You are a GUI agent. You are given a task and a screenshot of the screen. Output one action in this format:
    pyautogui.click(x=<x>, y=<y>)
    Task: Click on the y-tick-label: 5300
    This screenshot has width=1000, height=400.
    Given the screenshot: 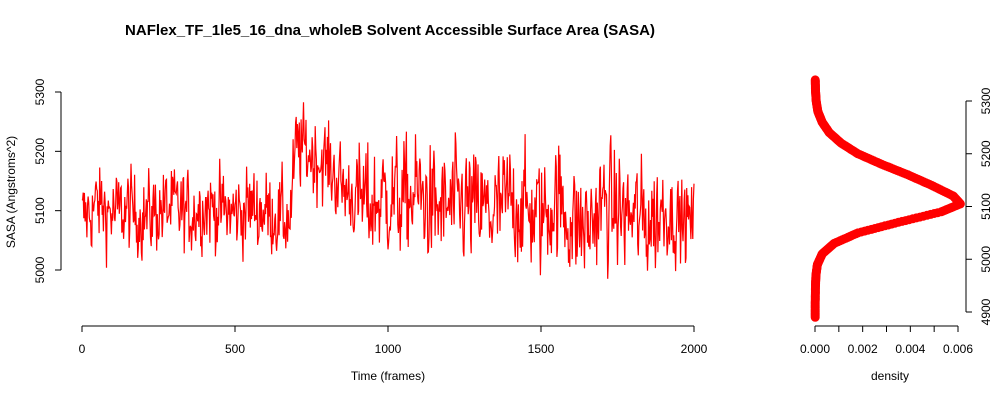 What is the action you would take?
    pyautogui.click(x=40, y=91)
    